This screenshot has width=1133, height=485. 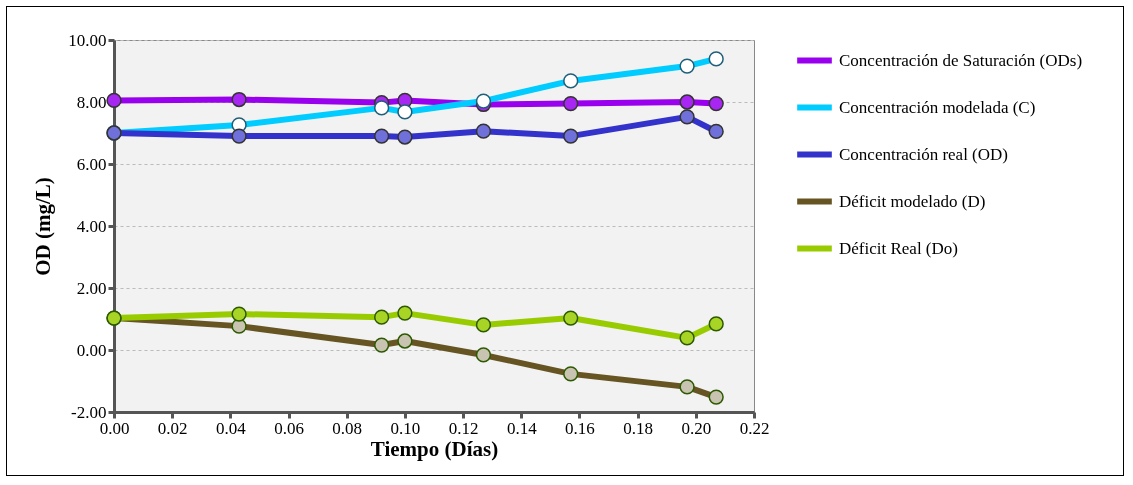 I want to click on x-tick-label: 0.16, so click(x=580, y=428).